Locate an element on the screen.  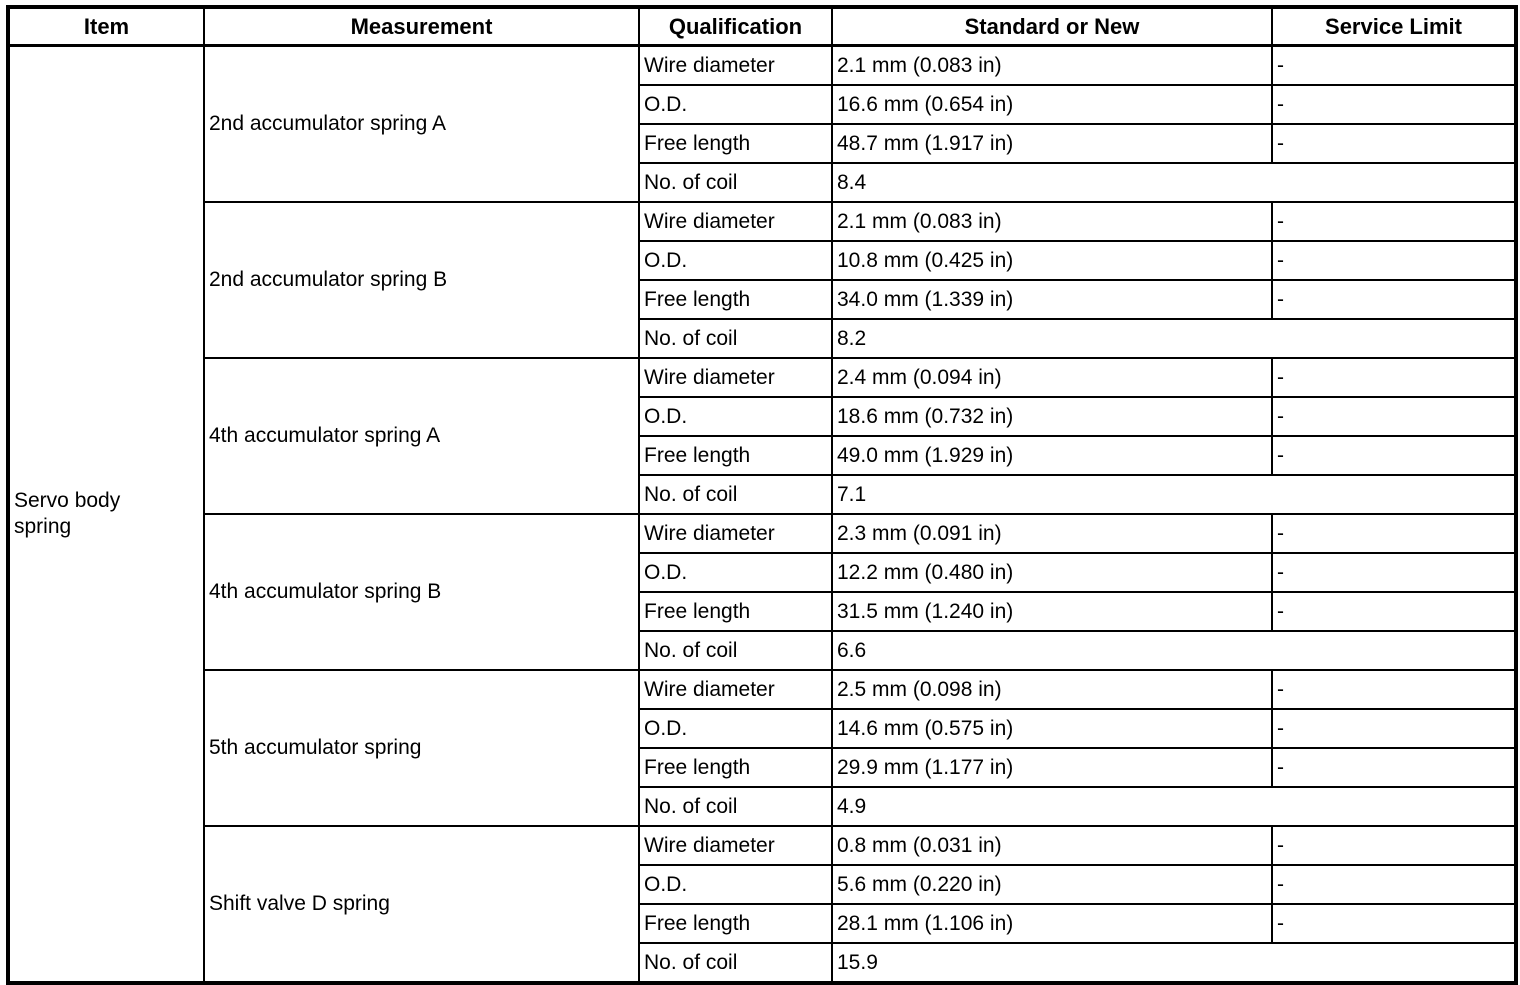
table-row: Free length 49.0 mm (1.929 in) - is located at coordinates (762, 455).